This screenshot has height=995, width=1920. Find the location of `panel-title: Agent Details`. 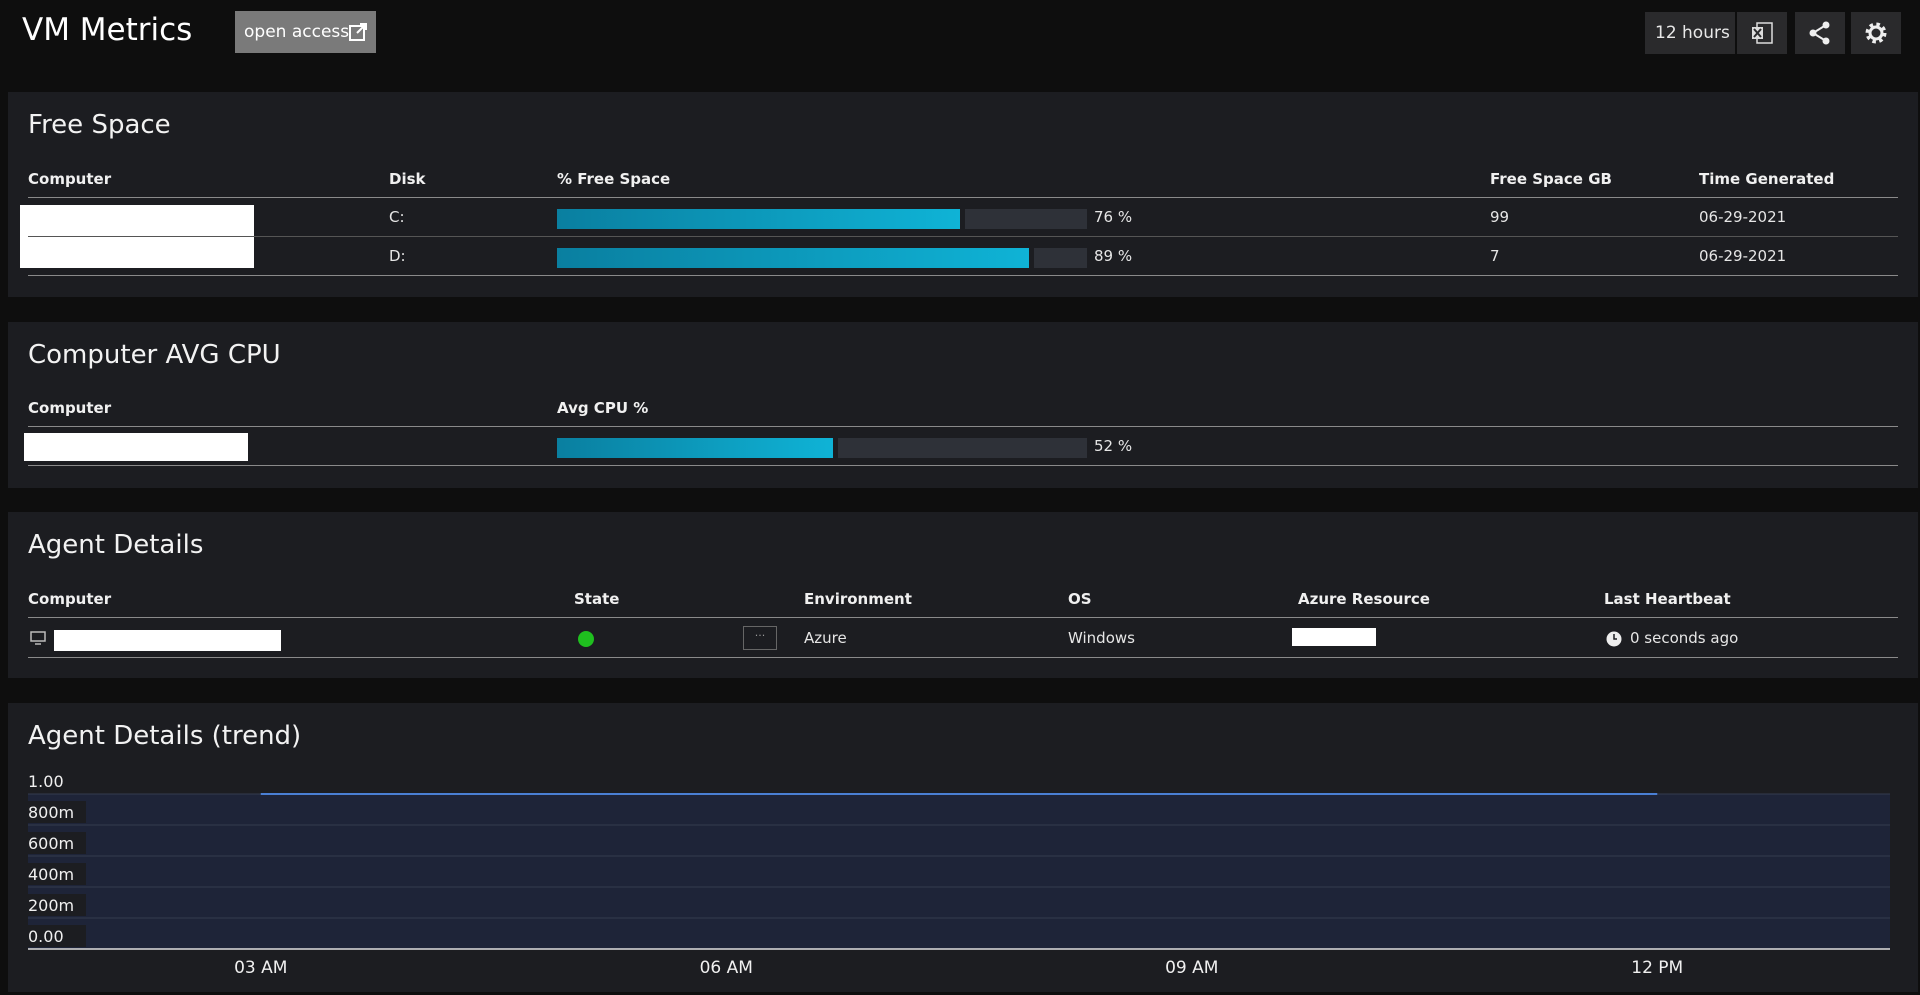

panel-title: Agent Details is located at coordinates (116, 545).